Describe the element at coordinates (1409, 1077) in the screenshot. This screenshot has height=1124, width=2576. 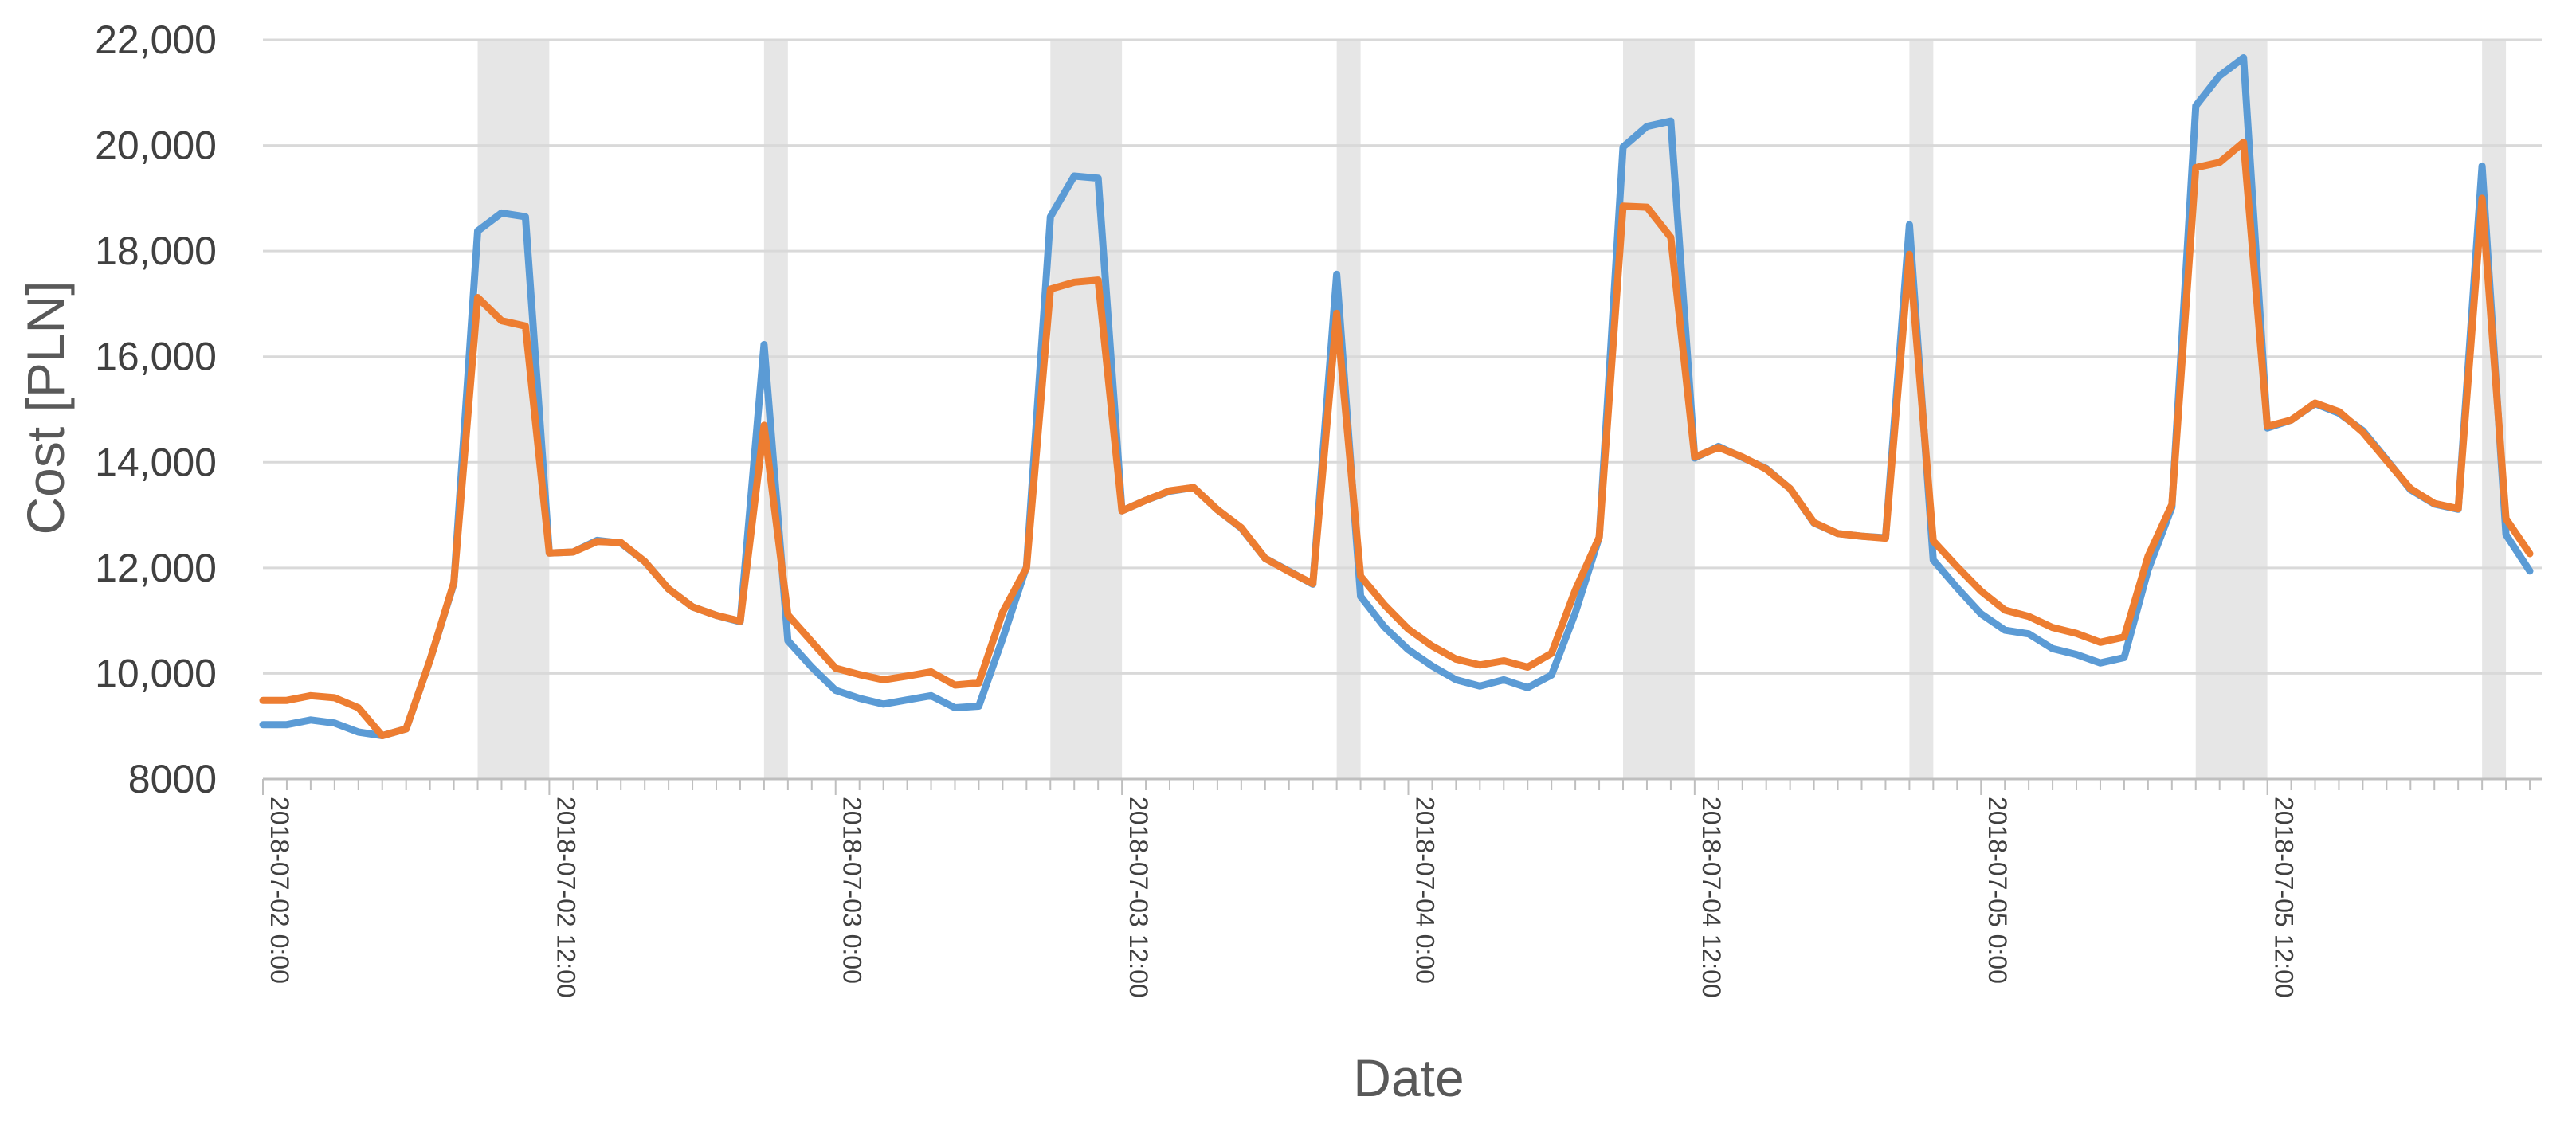
I see `x-axis-title: Date` at that location.